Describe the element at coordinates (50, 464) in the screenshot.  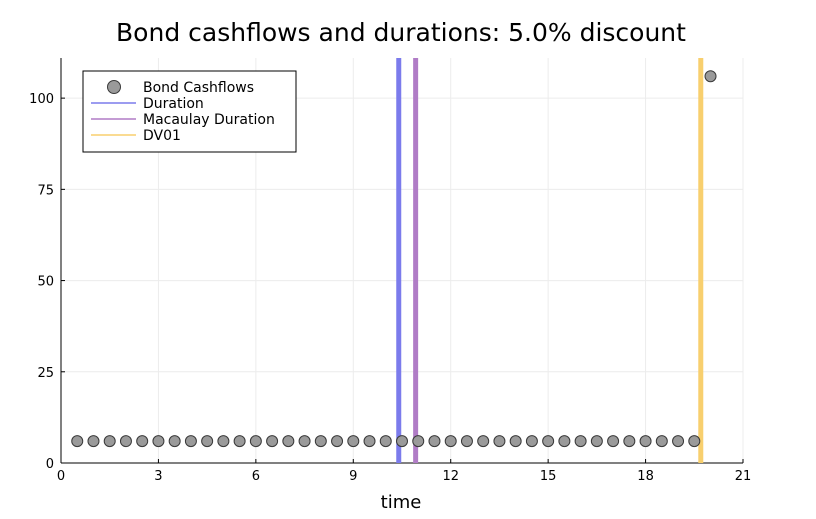
I see `y-tick-label: 0` at that location.